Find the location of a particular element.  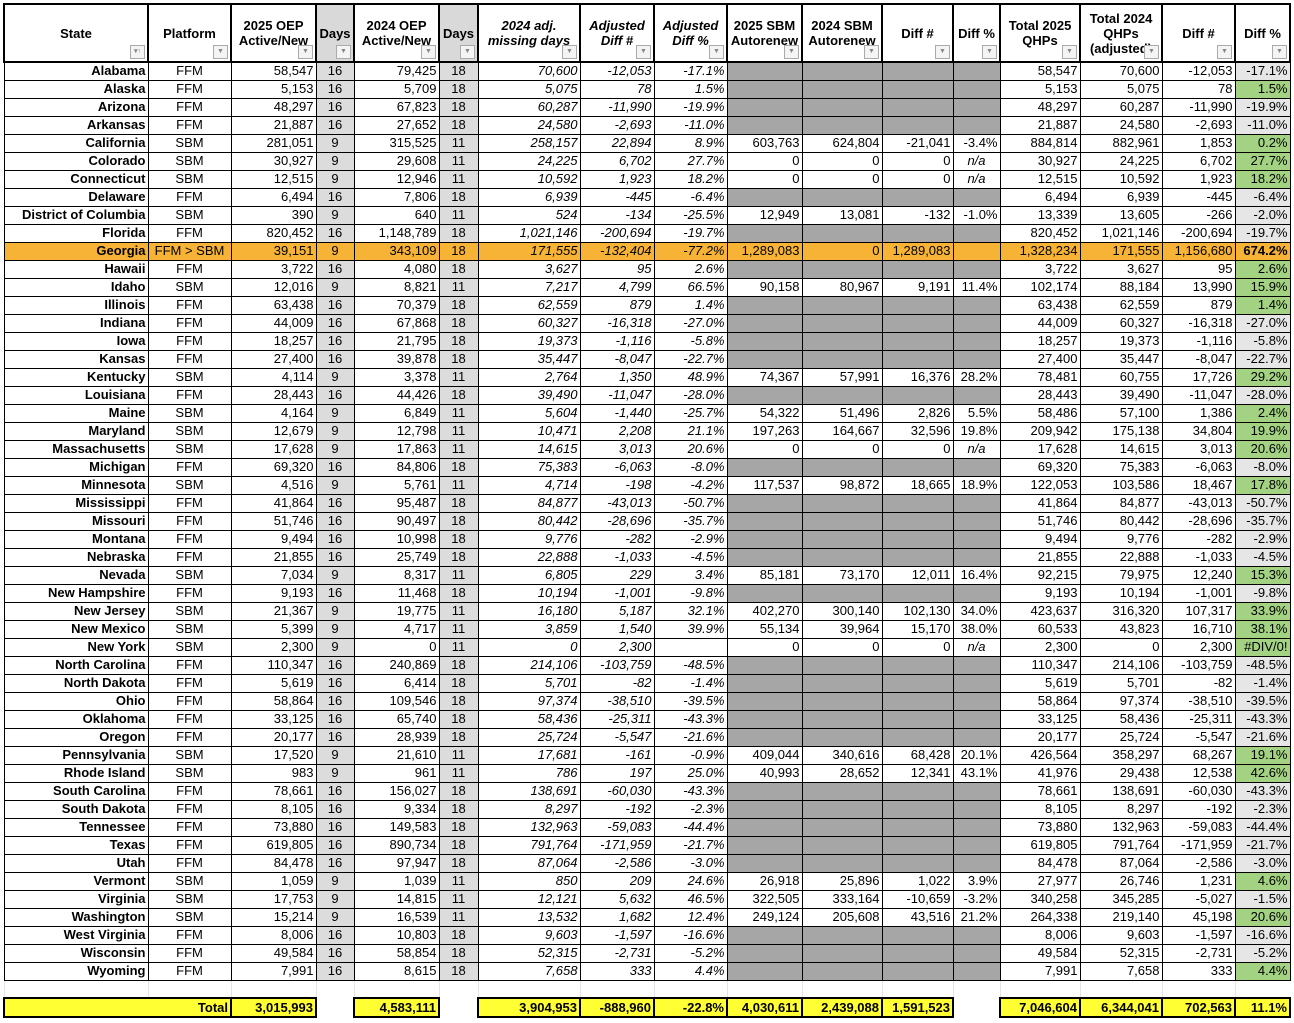

cell-total-diff-pct: -43.3% is located at coordinates (1262, 719).